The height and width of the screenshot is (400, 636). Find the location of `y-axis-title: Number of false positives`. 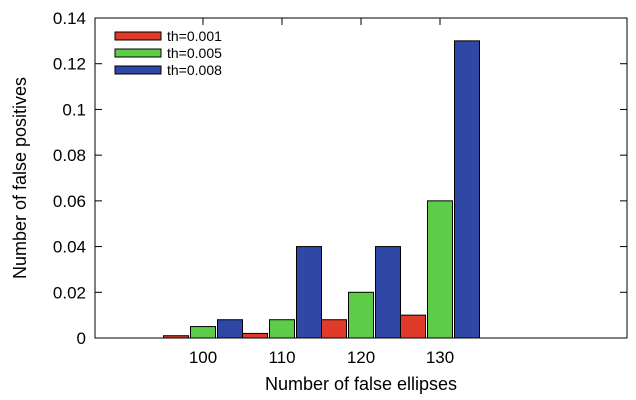

y-axis-title: Number of false positives is located at coordinates (20, 178).